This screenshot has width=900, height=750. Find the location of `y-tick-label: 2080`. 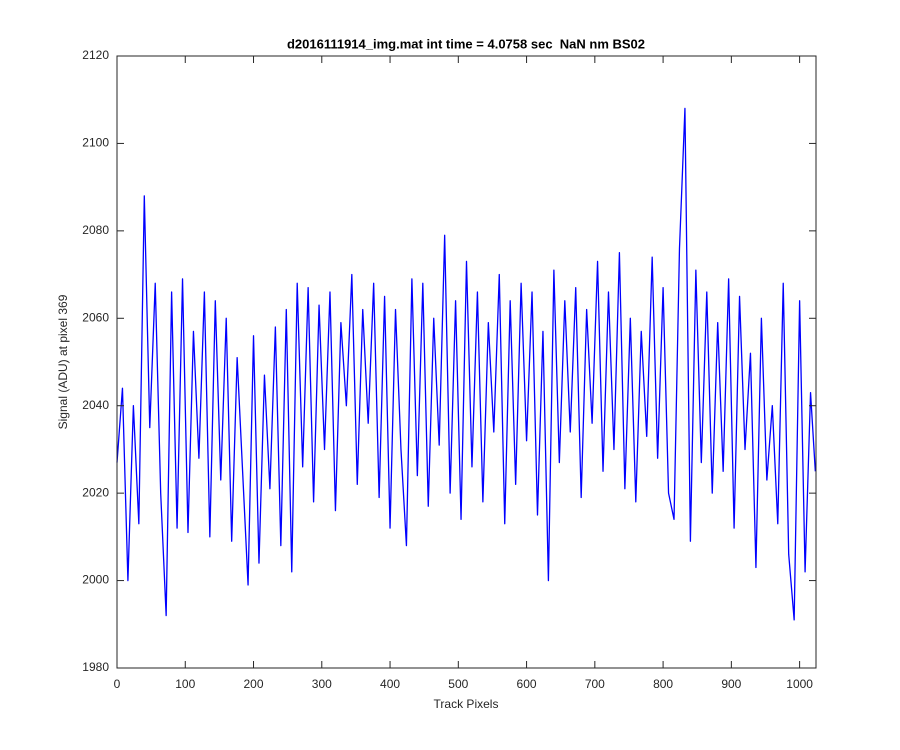

y-tick-label: 2080 is located at coordinates (95, 230).